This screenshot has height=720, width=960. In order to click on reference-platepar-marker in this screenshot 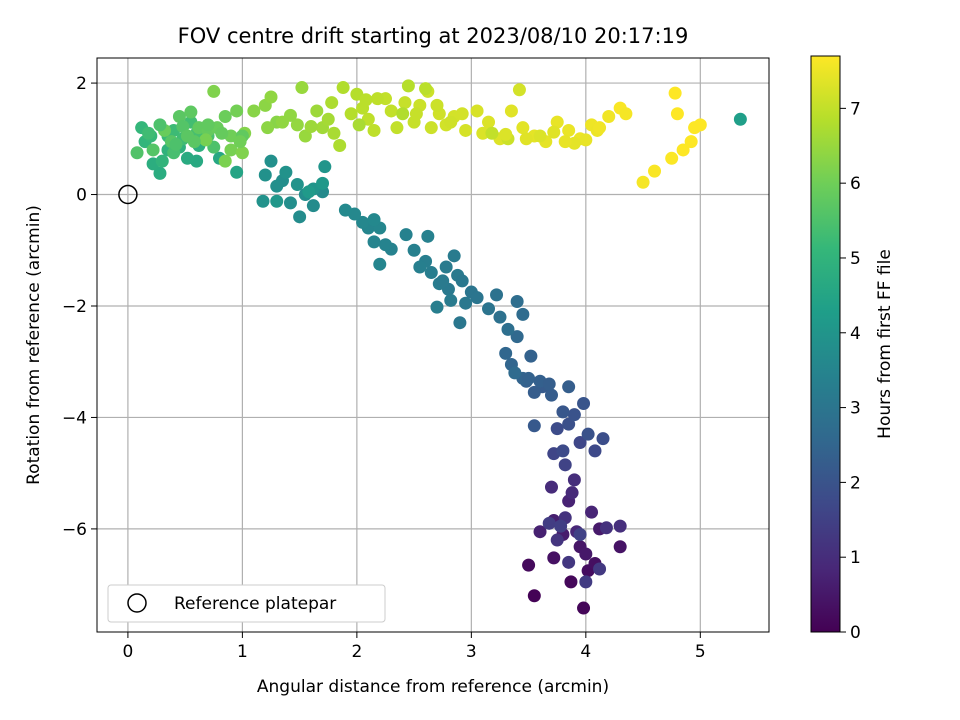, I will do `click(128, 194)`.